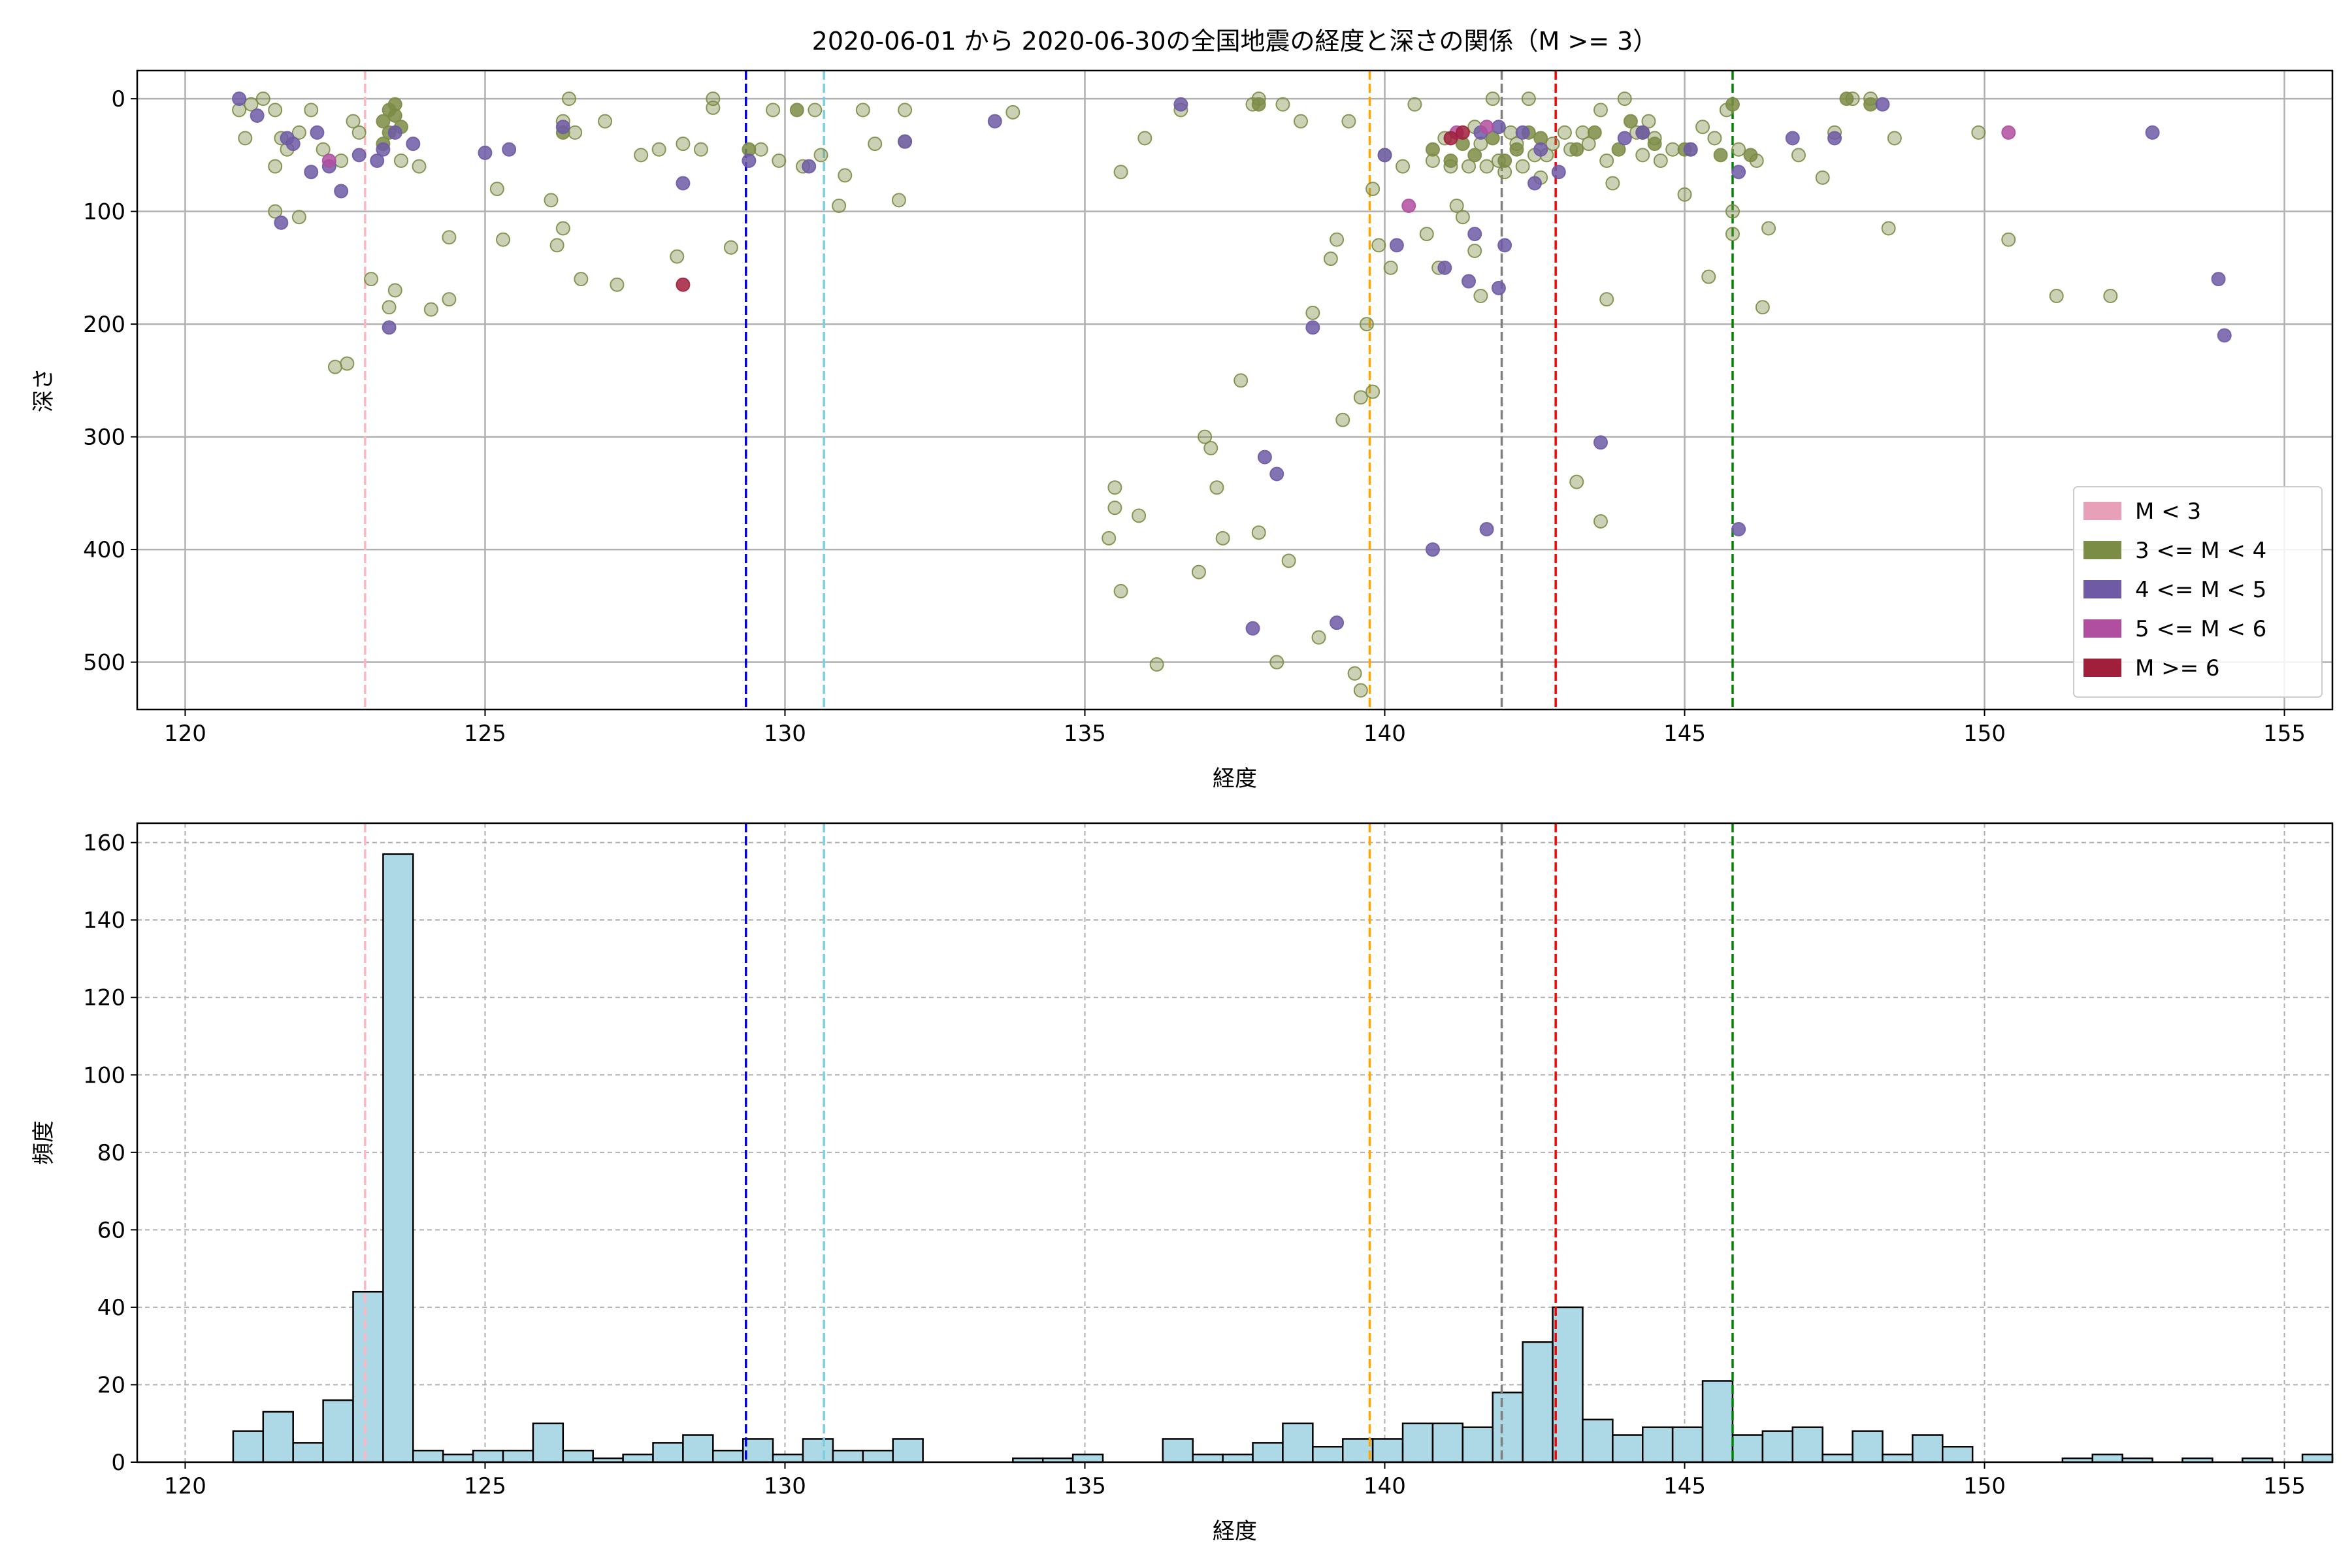  What do you see at coordinates (2168, 511) in the screenshot?
I see `legend-label: M < 3` at bounding box center [2168, 511].